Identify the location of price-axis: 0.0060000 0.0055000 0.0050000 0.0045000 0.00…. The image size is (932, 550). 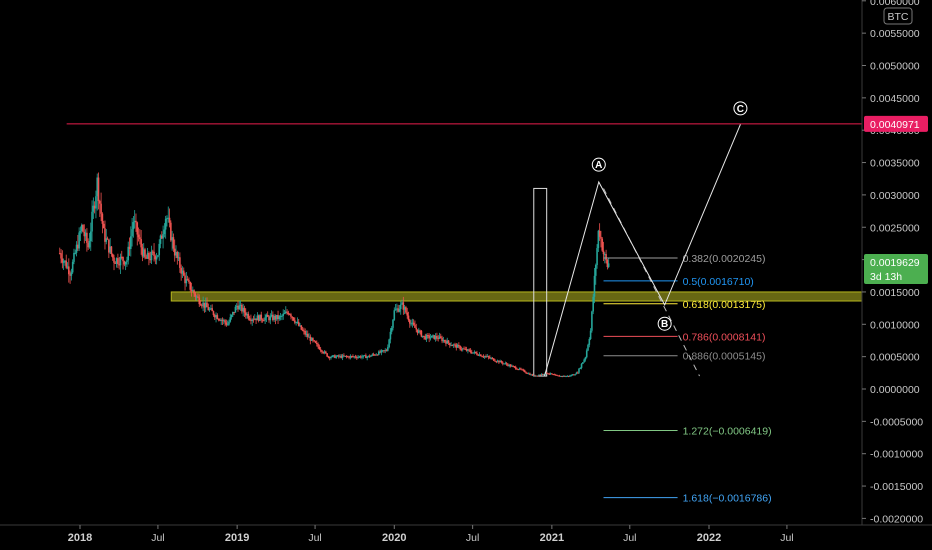
(892, 262).